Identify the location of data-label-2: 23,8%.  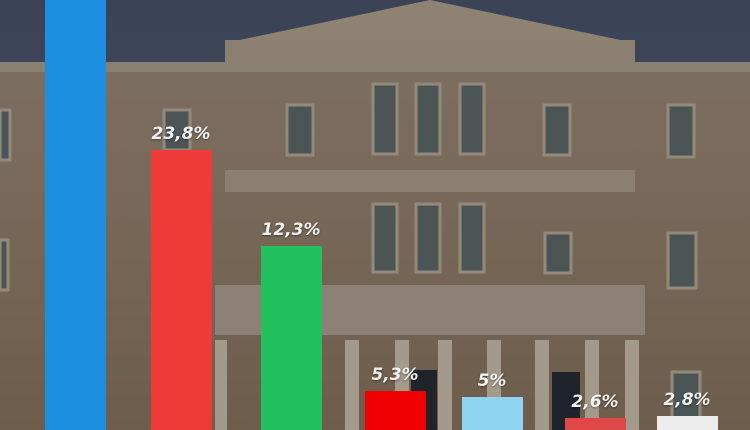
(181, 134).